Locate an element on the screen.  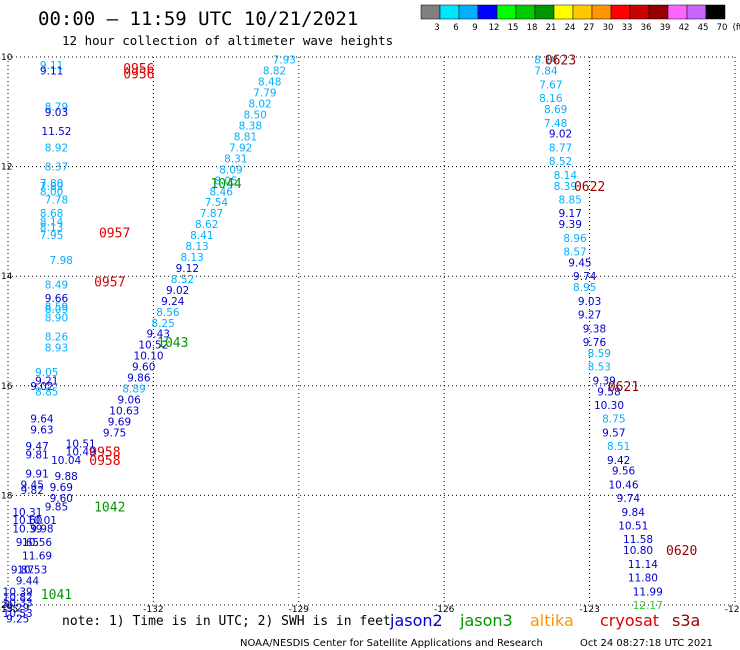
legend-label: 3 is located at coordinates (436, 28).